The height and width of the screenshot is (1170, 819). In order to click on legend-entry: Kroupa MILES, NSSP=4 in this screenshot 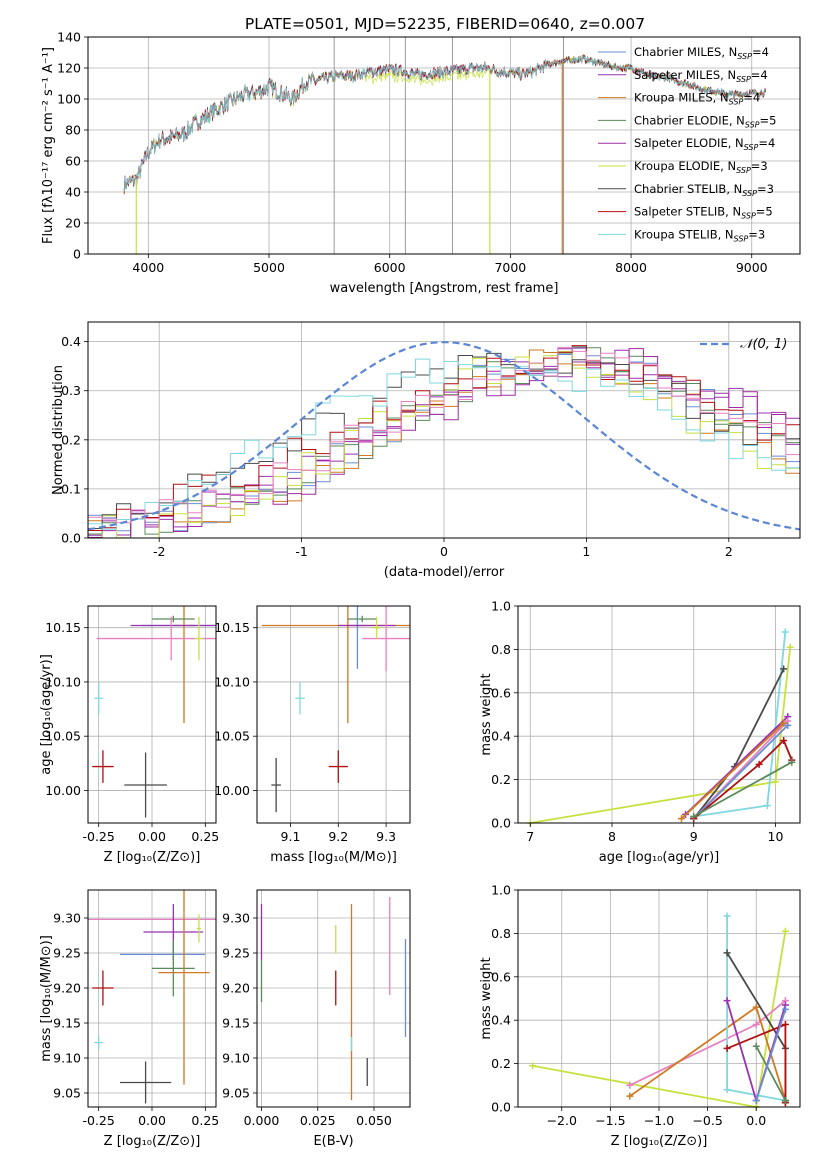, I will do `click(697, 99)`.